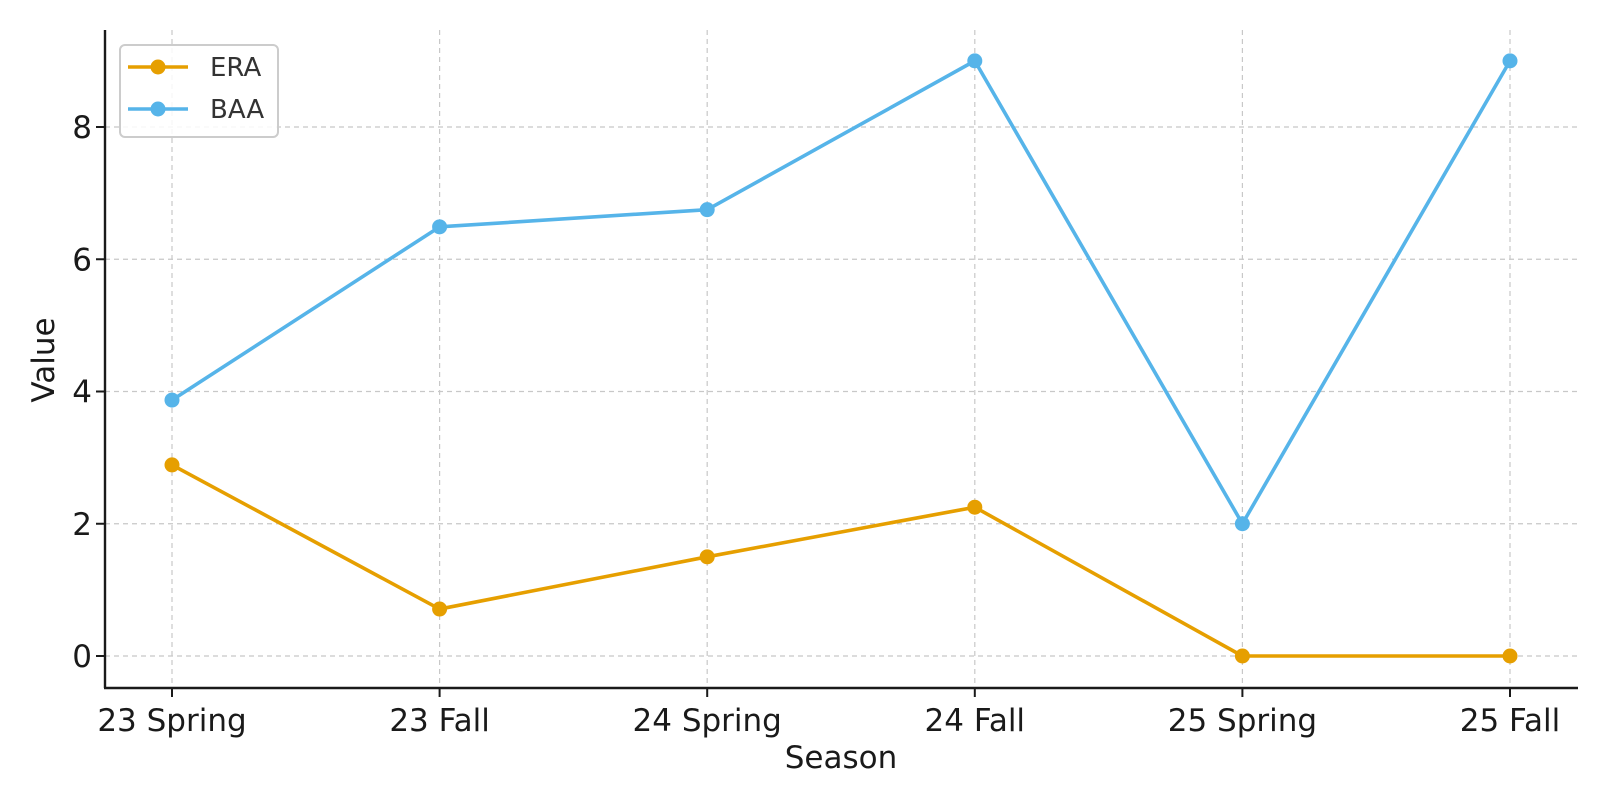 Image resolution: width=1600 pixels, height=800 pixels. I want to click on legend-entry-era: ERA, so click(194, 68).